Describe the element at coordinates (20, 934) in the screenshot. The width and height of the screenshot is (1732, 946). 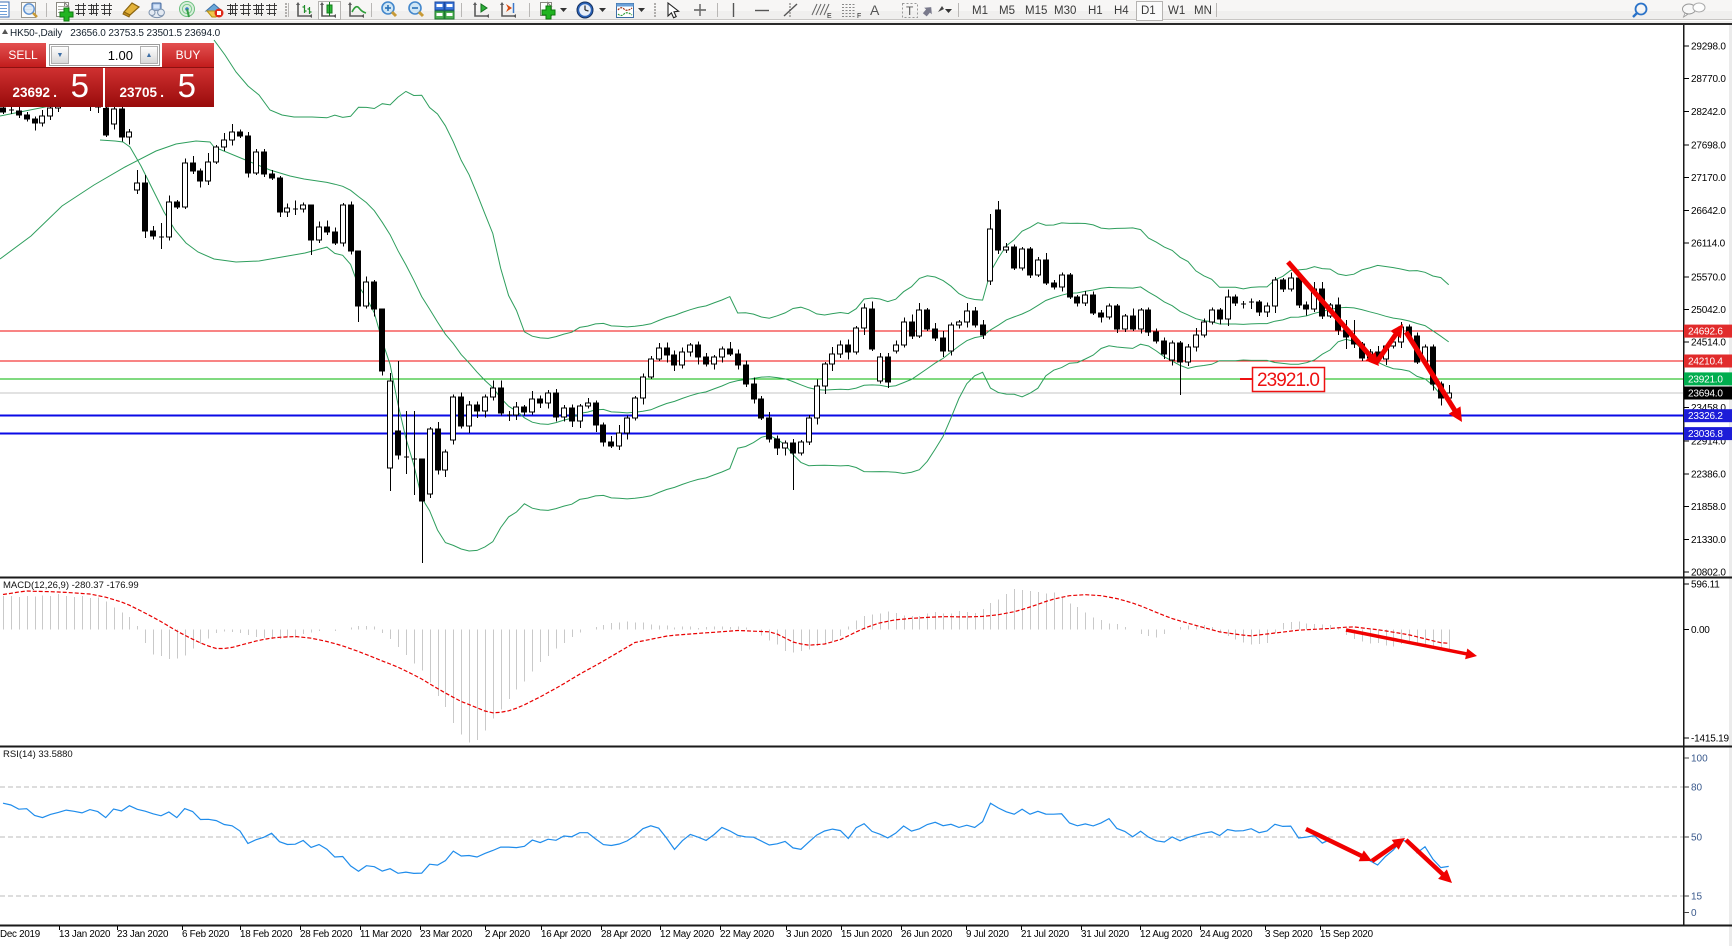
I see `svg-text: Dec 2019` at that location.